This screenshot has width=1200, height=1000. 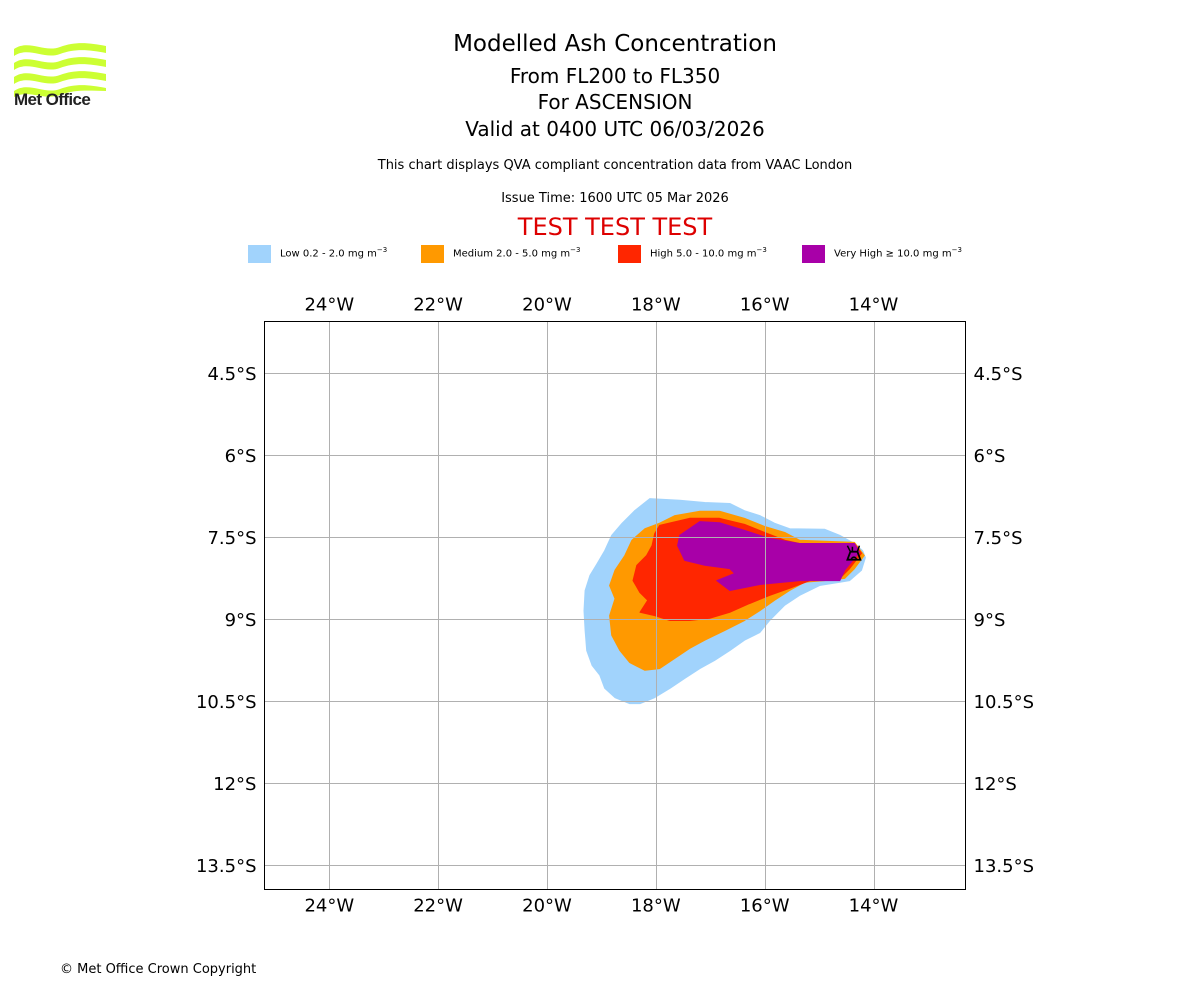 I want to click on lon-tick-label-top: 14°W, so click(x=874, y=305).